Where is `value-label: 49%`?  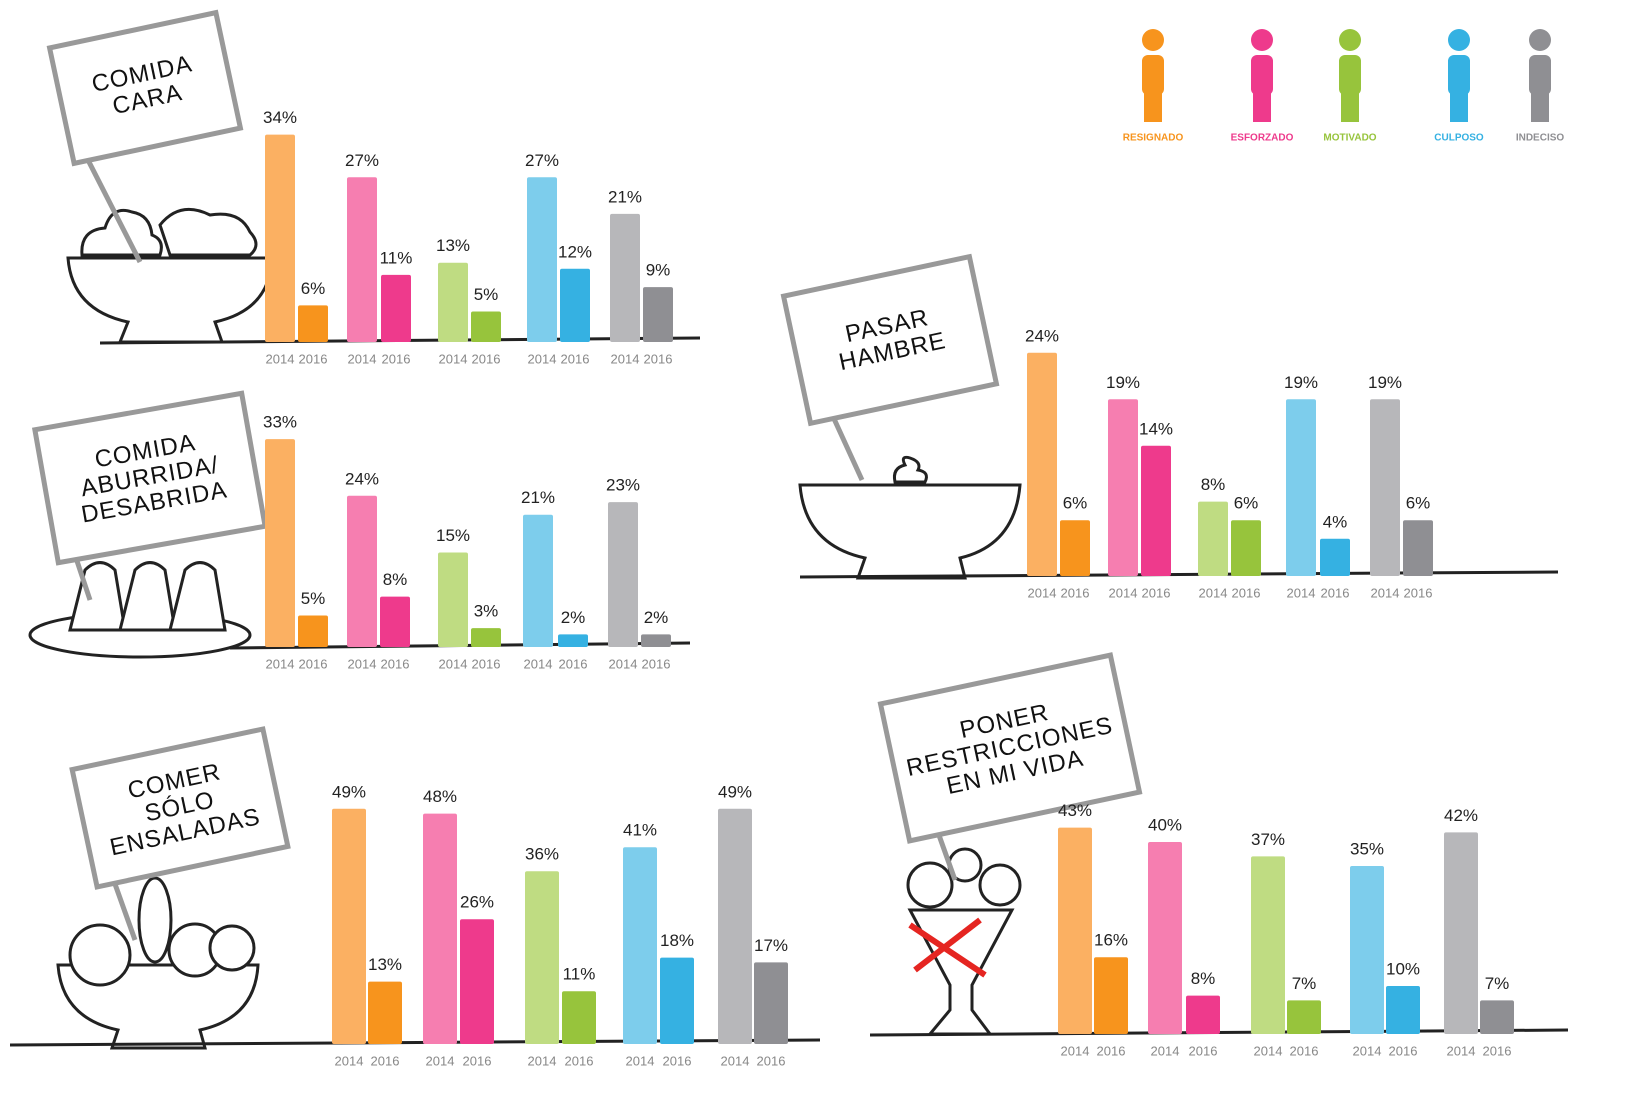 value-label: 49% is located at coordinates (735, 791).